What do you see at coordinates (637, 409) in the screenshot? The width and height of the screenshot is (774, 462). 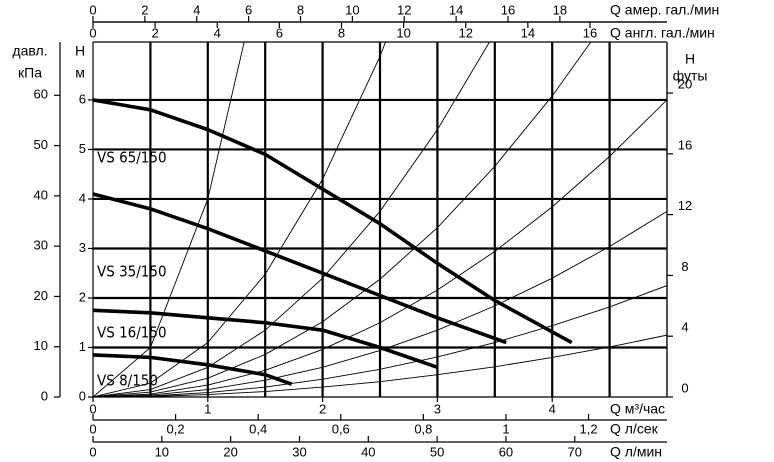 I see `axis-title: Q м³/час` at bounding box center [637, 409].